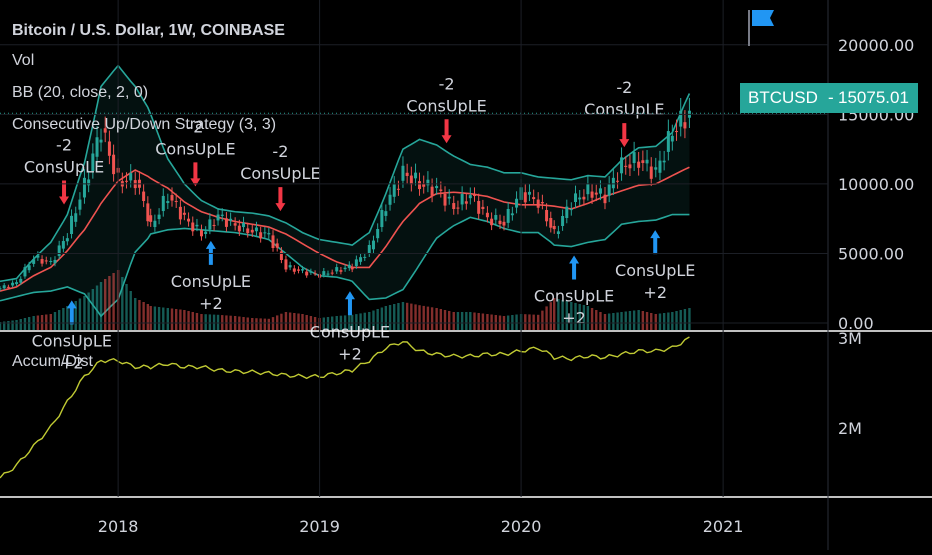 This screenshot has height=555, width=932. I want to click on blue-flag-icon, so click(763, 28).